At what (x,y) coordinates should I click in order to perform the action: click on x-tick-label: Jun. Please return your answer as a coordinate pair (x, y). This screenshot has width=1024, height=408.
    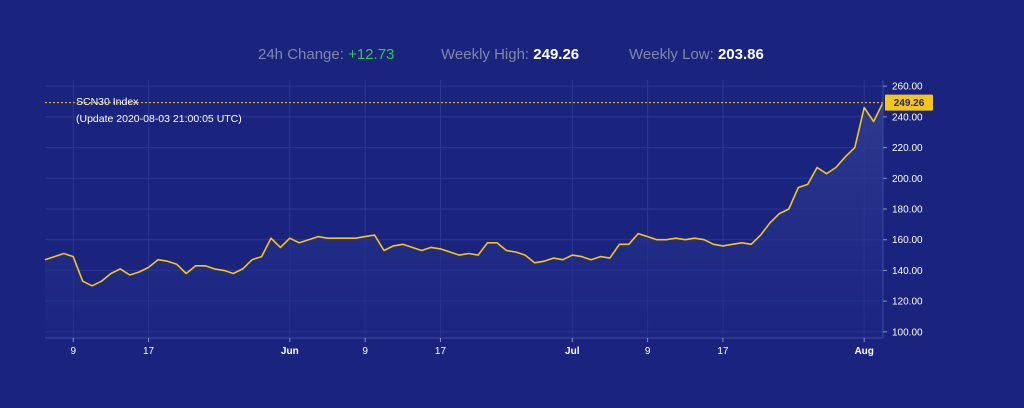
    Looking at the image, I should click on (290, 351).